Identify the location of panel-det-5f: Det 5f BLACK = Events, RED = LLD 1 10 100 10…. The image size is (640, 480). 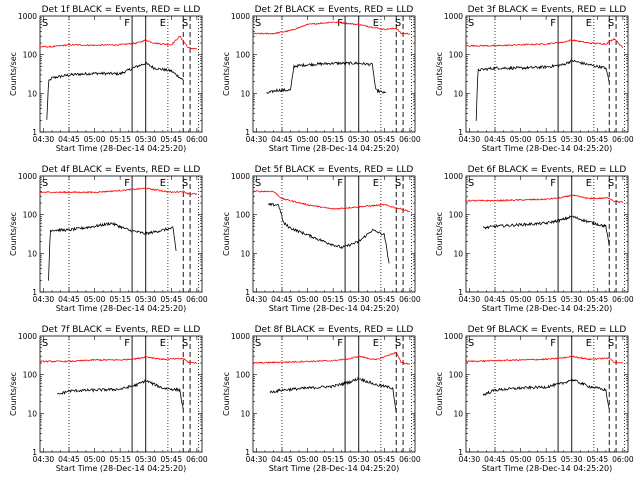
(321, 239).